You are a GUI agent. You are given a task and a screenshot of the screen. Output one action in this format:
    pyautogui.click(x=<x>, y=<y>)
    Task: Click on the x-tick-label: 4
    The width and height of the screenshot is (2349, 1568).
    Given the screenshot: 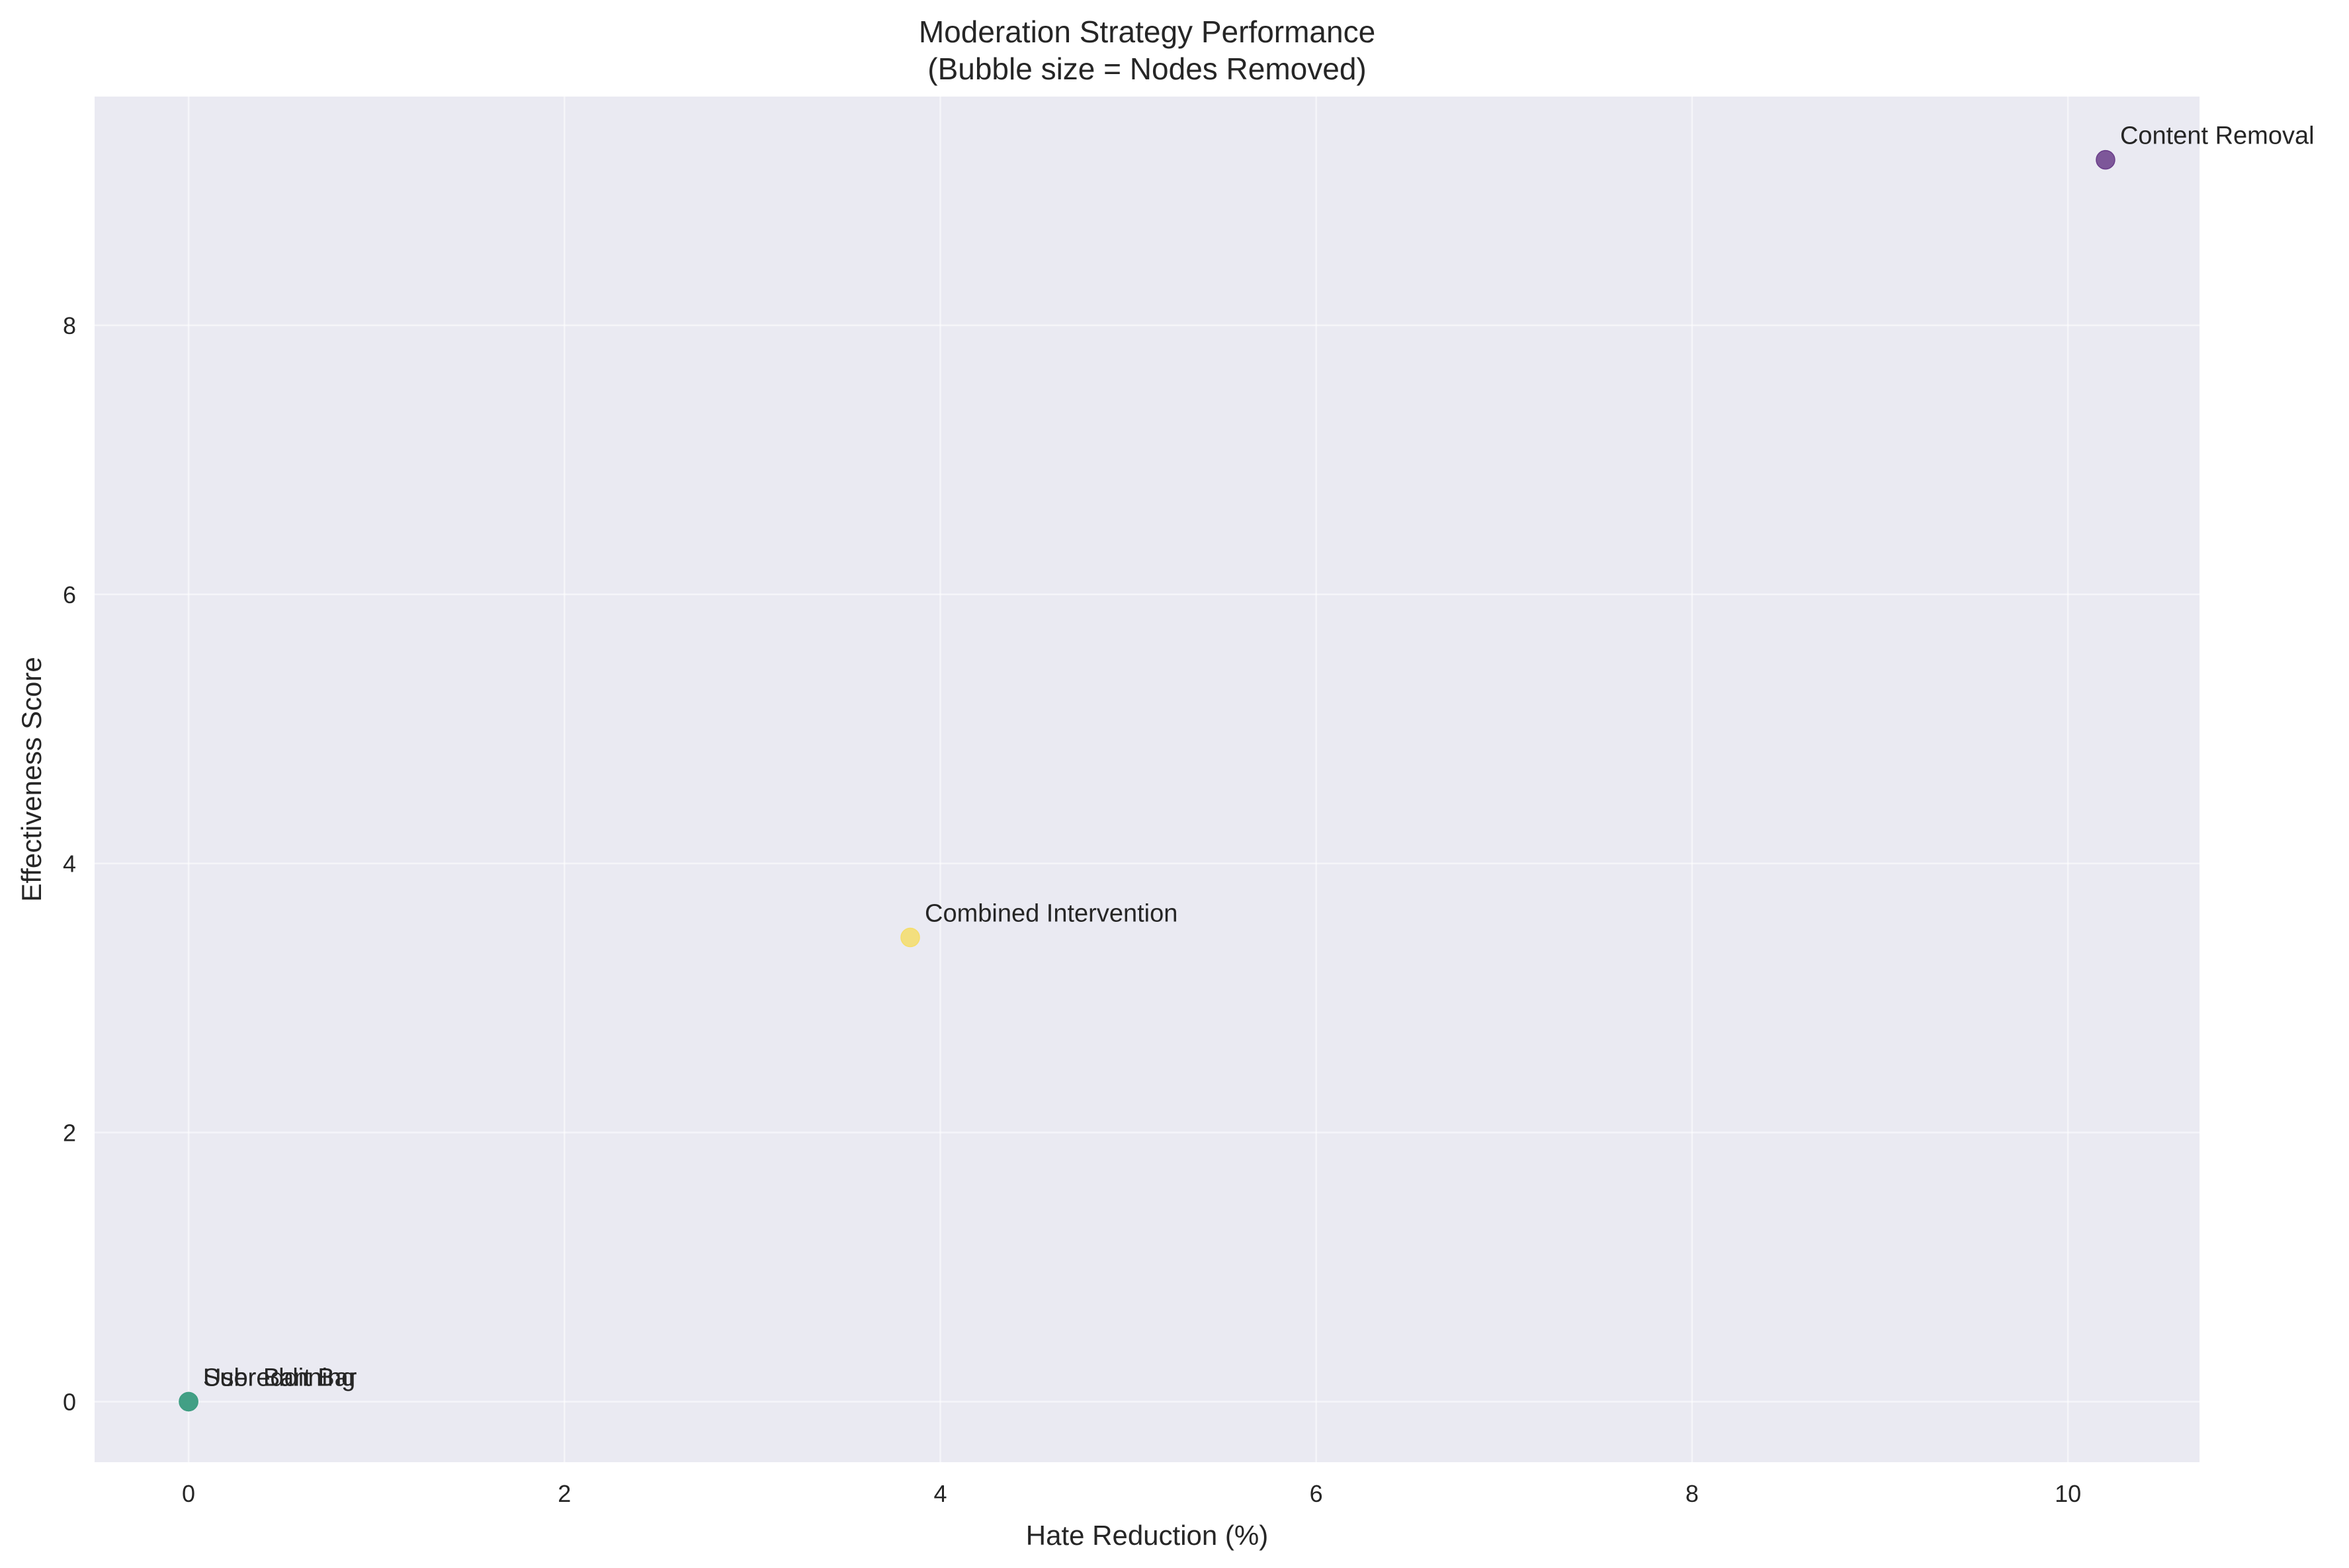 What is the action you would take?
    pyautogui.click(x=940, y=1493)
    